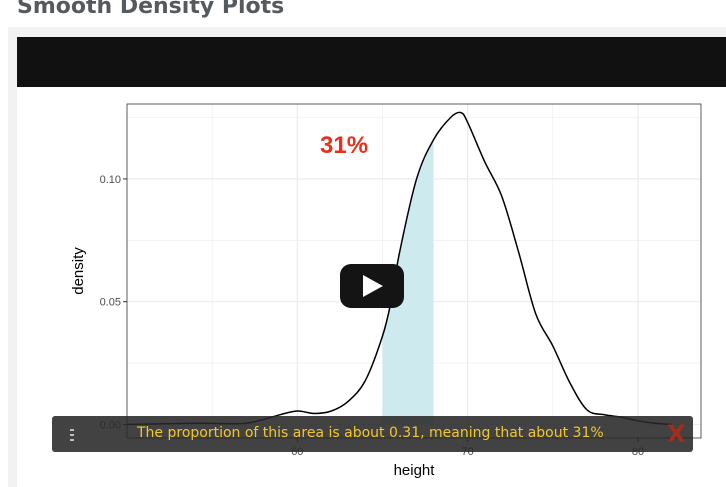 This screenshot has height=487, width=726. What do you see at coordinates (151, 9) in the screenshot?
I see `page-title: Smooth Density Plots` at bounding box center [151, 9].